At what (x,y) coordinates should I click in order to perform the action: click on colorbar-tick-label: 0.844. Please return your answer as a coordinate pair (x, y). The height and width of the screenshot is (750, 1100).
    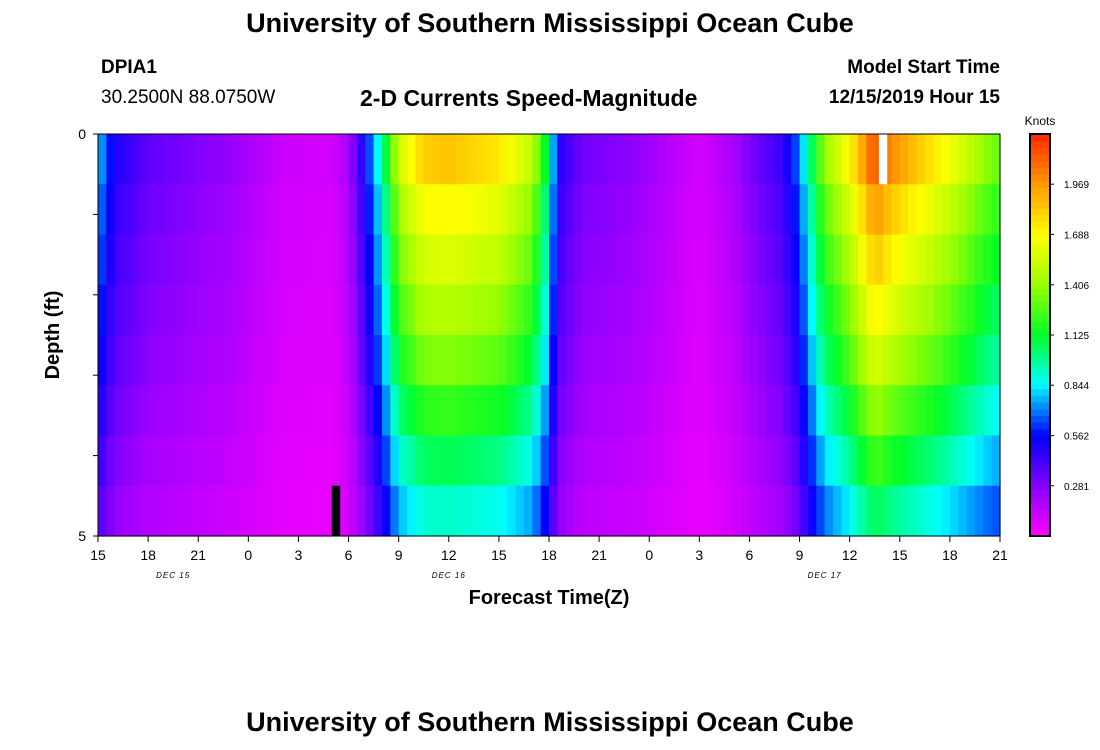
    Looking at the image, I should click on (1076, 386).